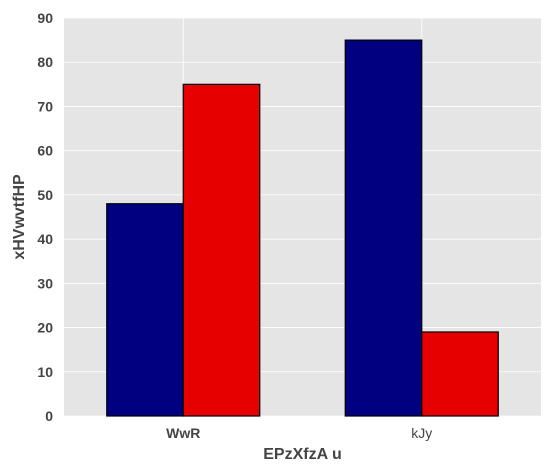 The width and height of the screenshot is (553, 474). I want to click on y-tick-label: 60, so click(45, 151).